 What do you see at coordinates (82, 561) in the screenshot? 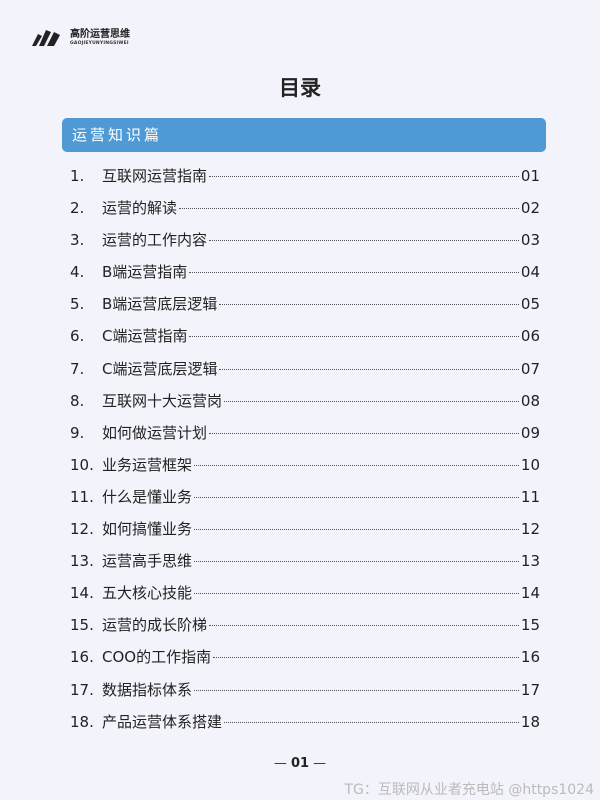
I see `toc-number: 13.` at bounding box center [82, 561].